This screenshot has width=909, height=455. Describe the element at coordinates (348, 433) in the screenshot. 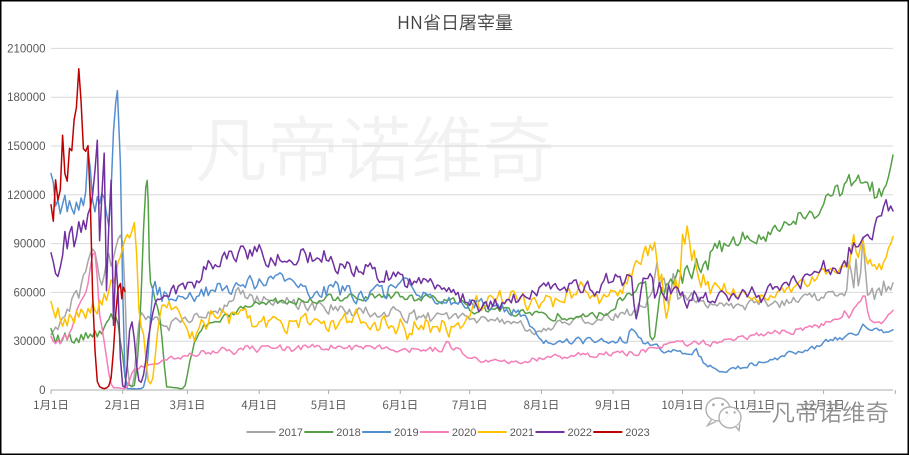

I see `svg-text: 2018` at that location.